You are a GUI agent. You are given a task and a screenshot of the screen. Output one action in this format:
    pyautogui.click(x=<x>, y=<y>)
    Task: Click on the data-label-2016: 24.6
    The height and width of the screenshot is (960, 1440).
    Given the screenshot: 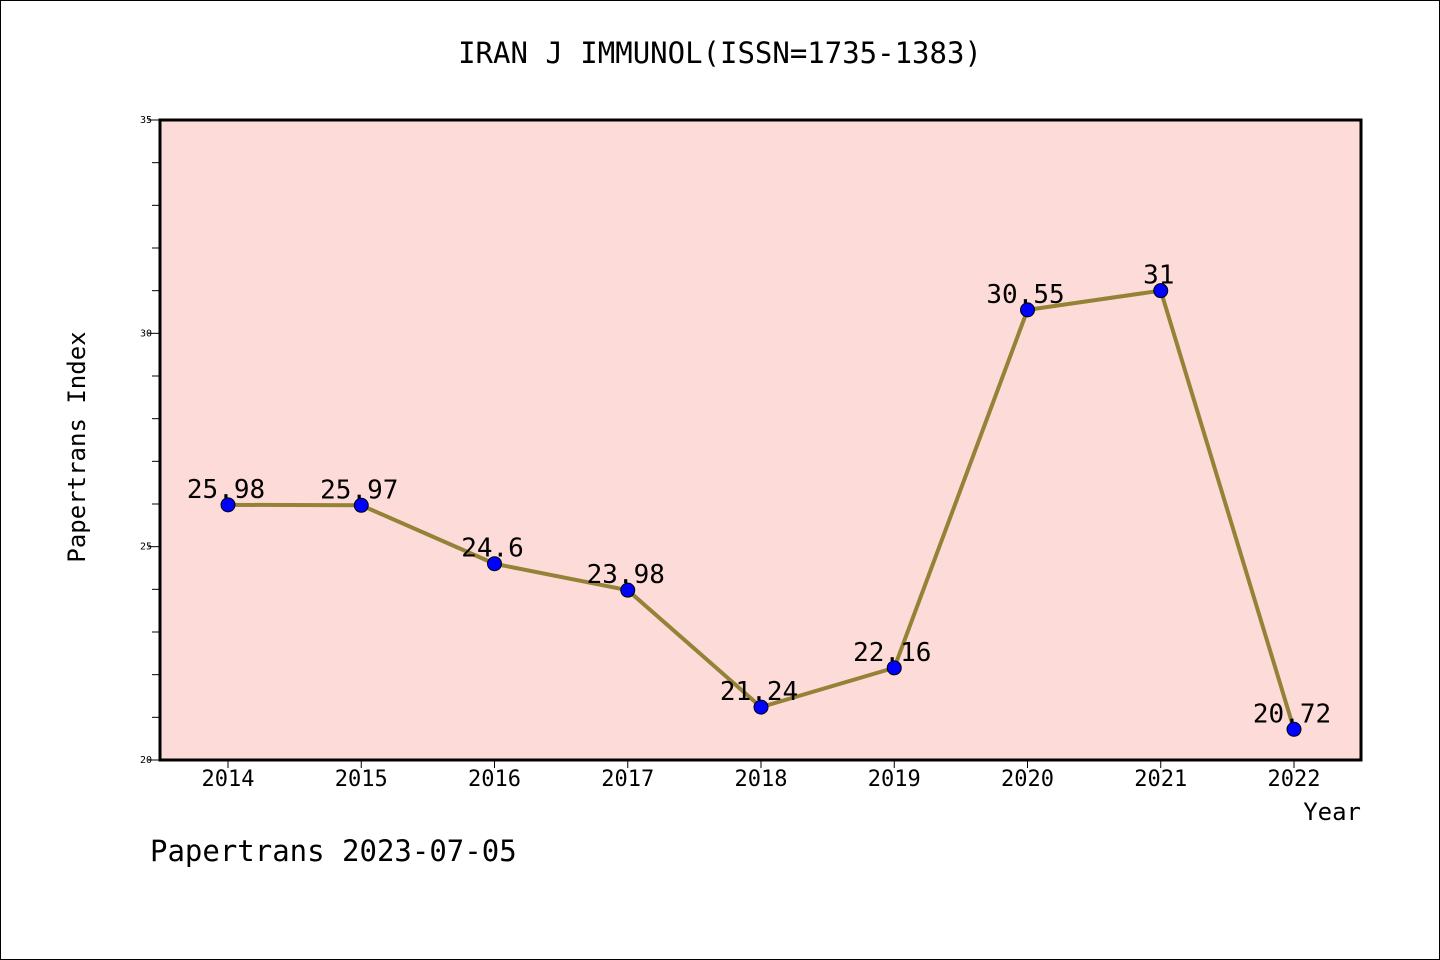 What is the action you would take?
    pyautogui.click(x=492, y=549)
    